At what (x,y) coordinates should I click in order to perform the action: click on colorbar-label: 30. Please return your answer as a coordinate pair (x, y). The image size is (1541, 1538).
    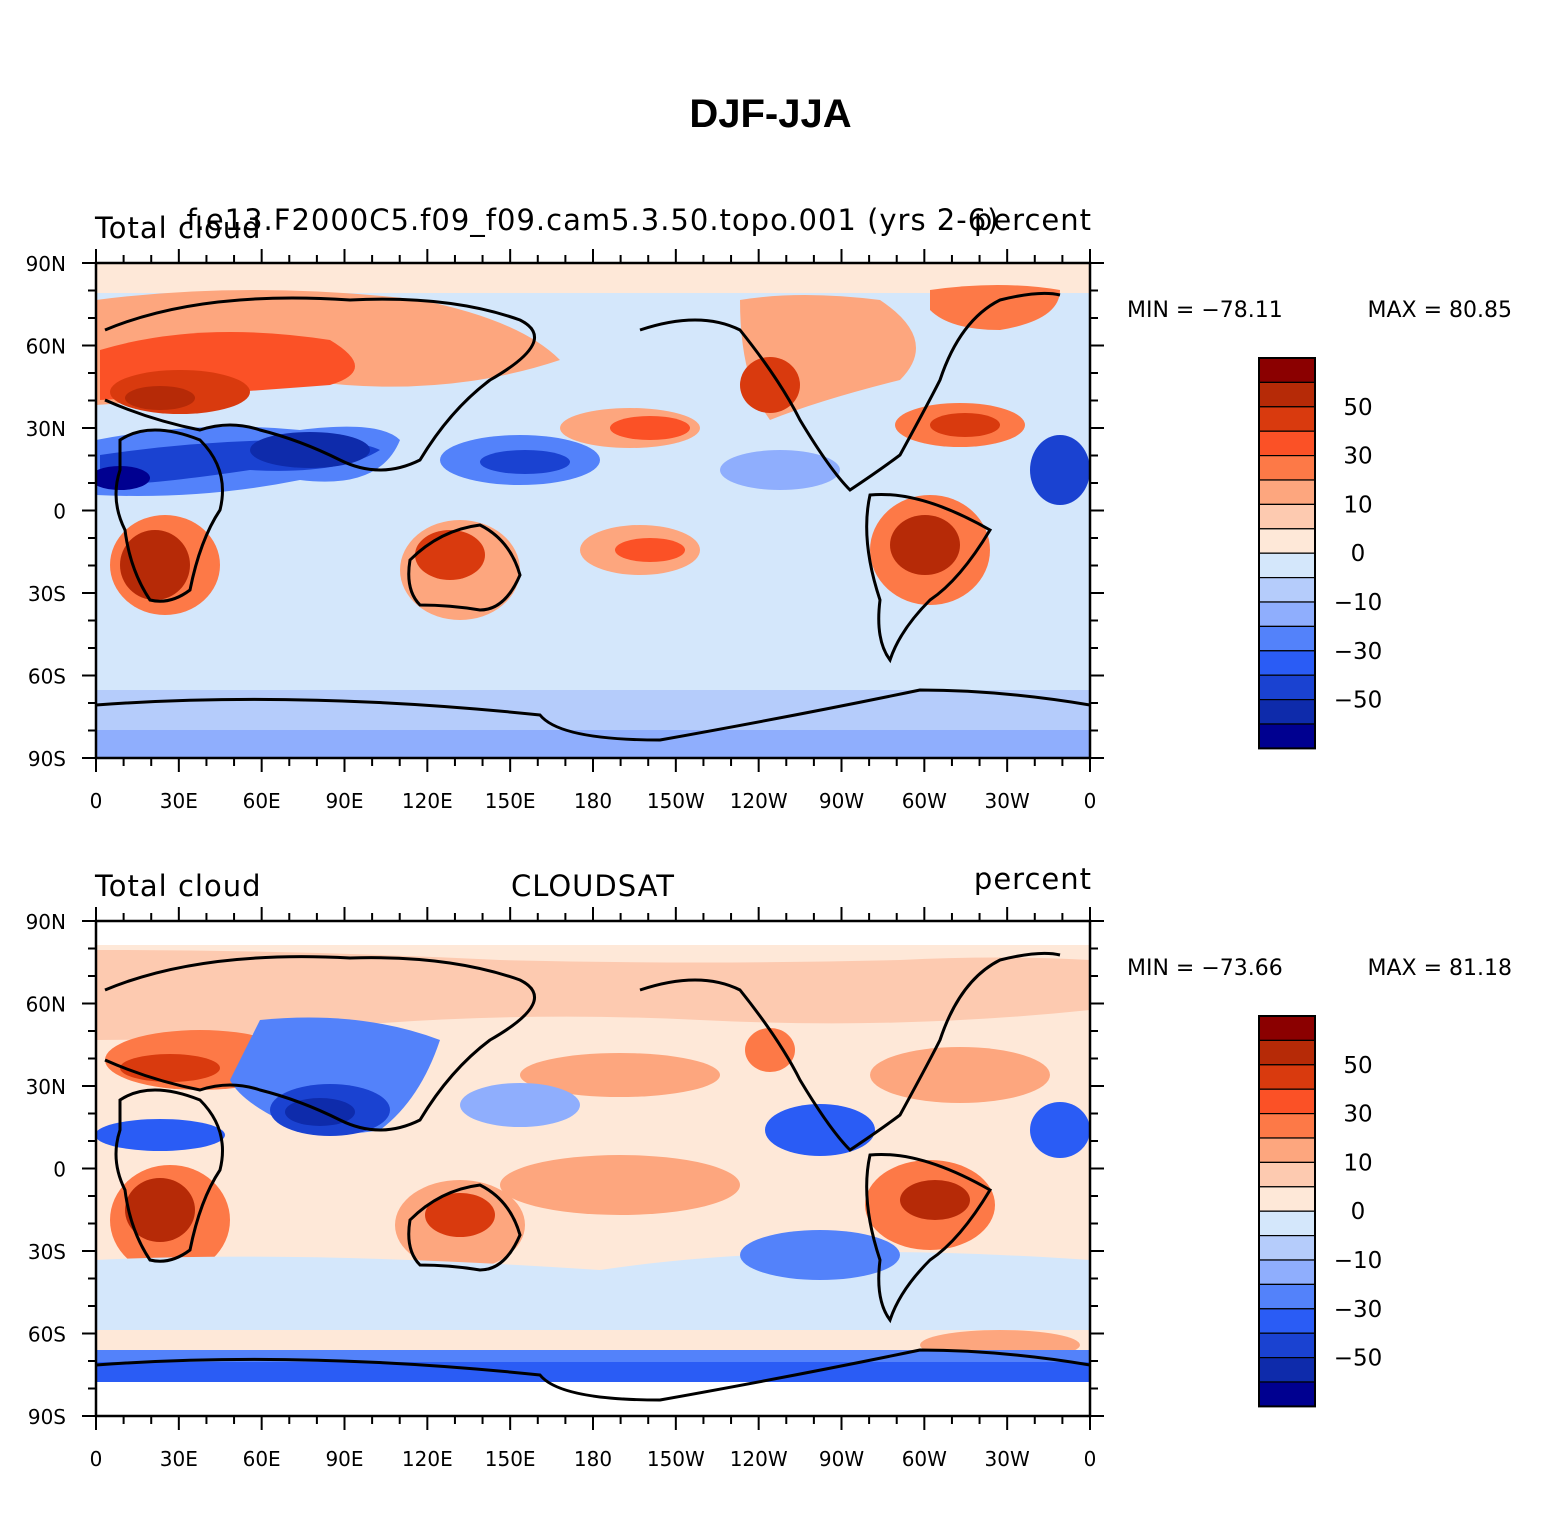
    Looking at the image, I should click on (1357, 457).